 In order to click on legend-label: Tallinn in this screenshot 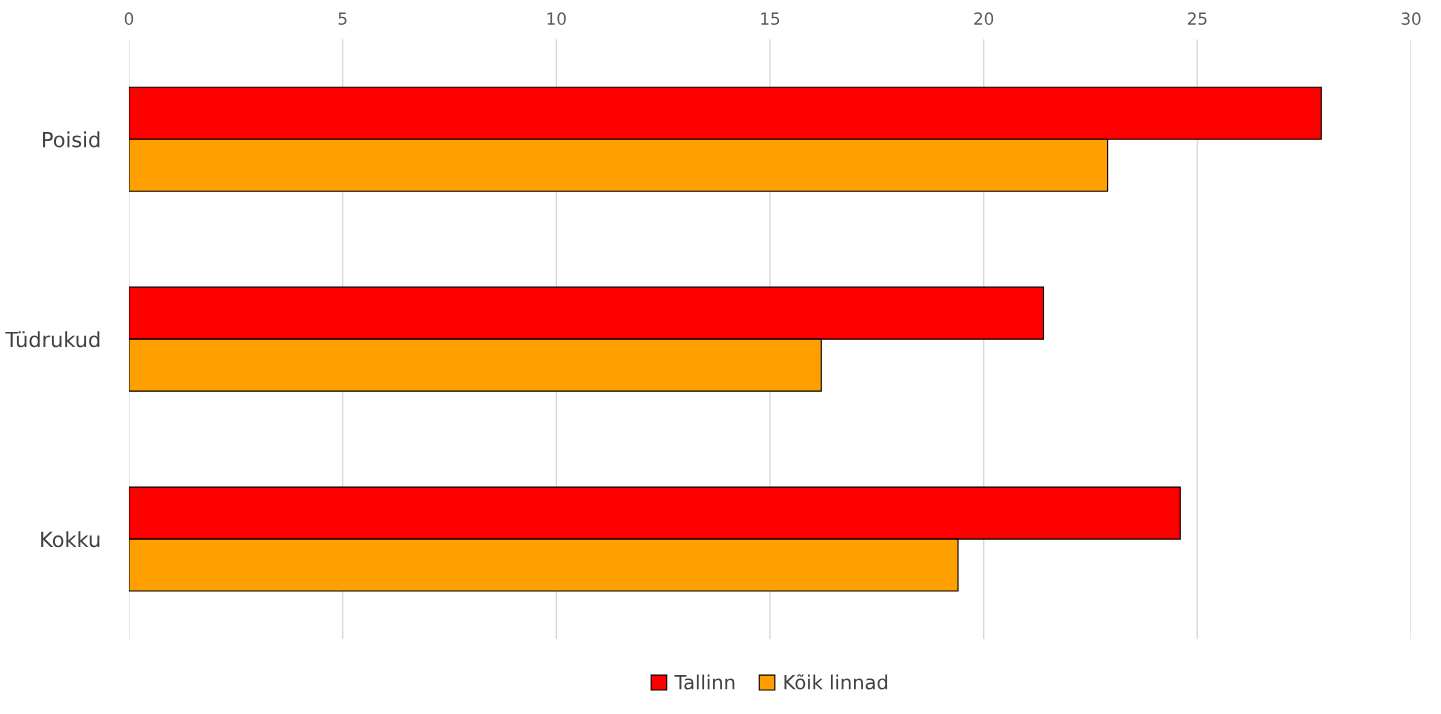, I will do `click(704, 682)`.